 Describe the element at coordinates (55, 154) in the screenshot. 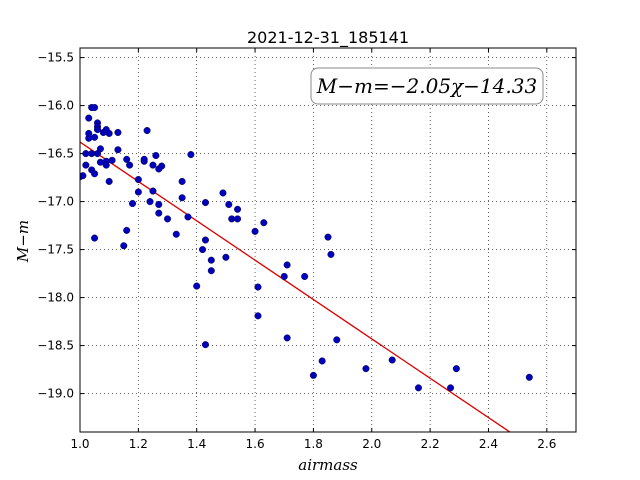

I see `y-tick-label: −16.5` at that location.